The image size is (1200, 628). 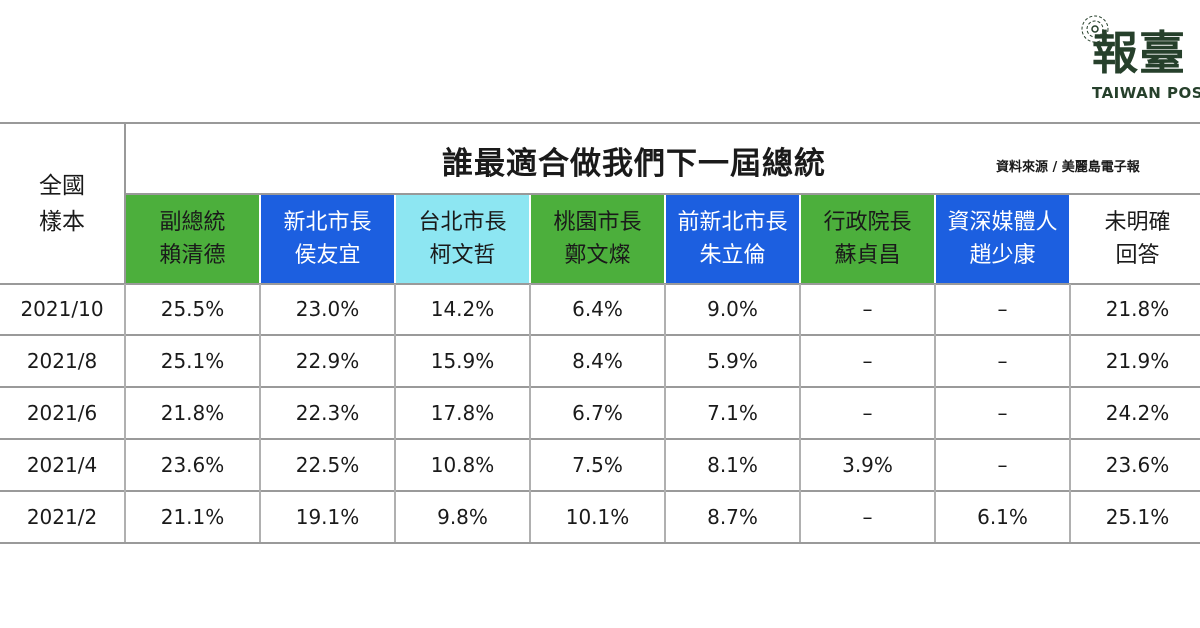 I want to click on taiwan-post-logo: 報臺 TAIWAN POST, so click(x=1139, y=59).